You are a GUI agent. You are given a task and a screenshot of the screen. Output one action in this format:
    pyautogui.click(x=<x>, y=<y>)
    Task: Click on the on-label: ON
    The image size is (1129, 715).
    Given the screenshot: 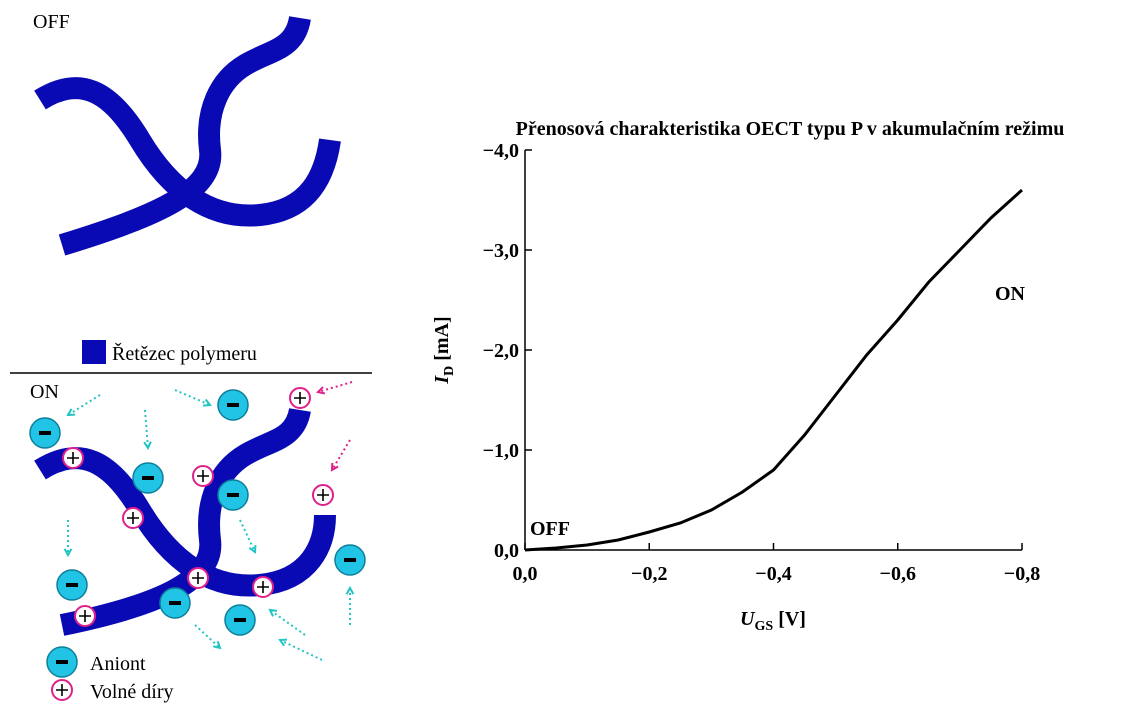 What is the action you would take?
    pyautogui.click(x=44, y=392)
    